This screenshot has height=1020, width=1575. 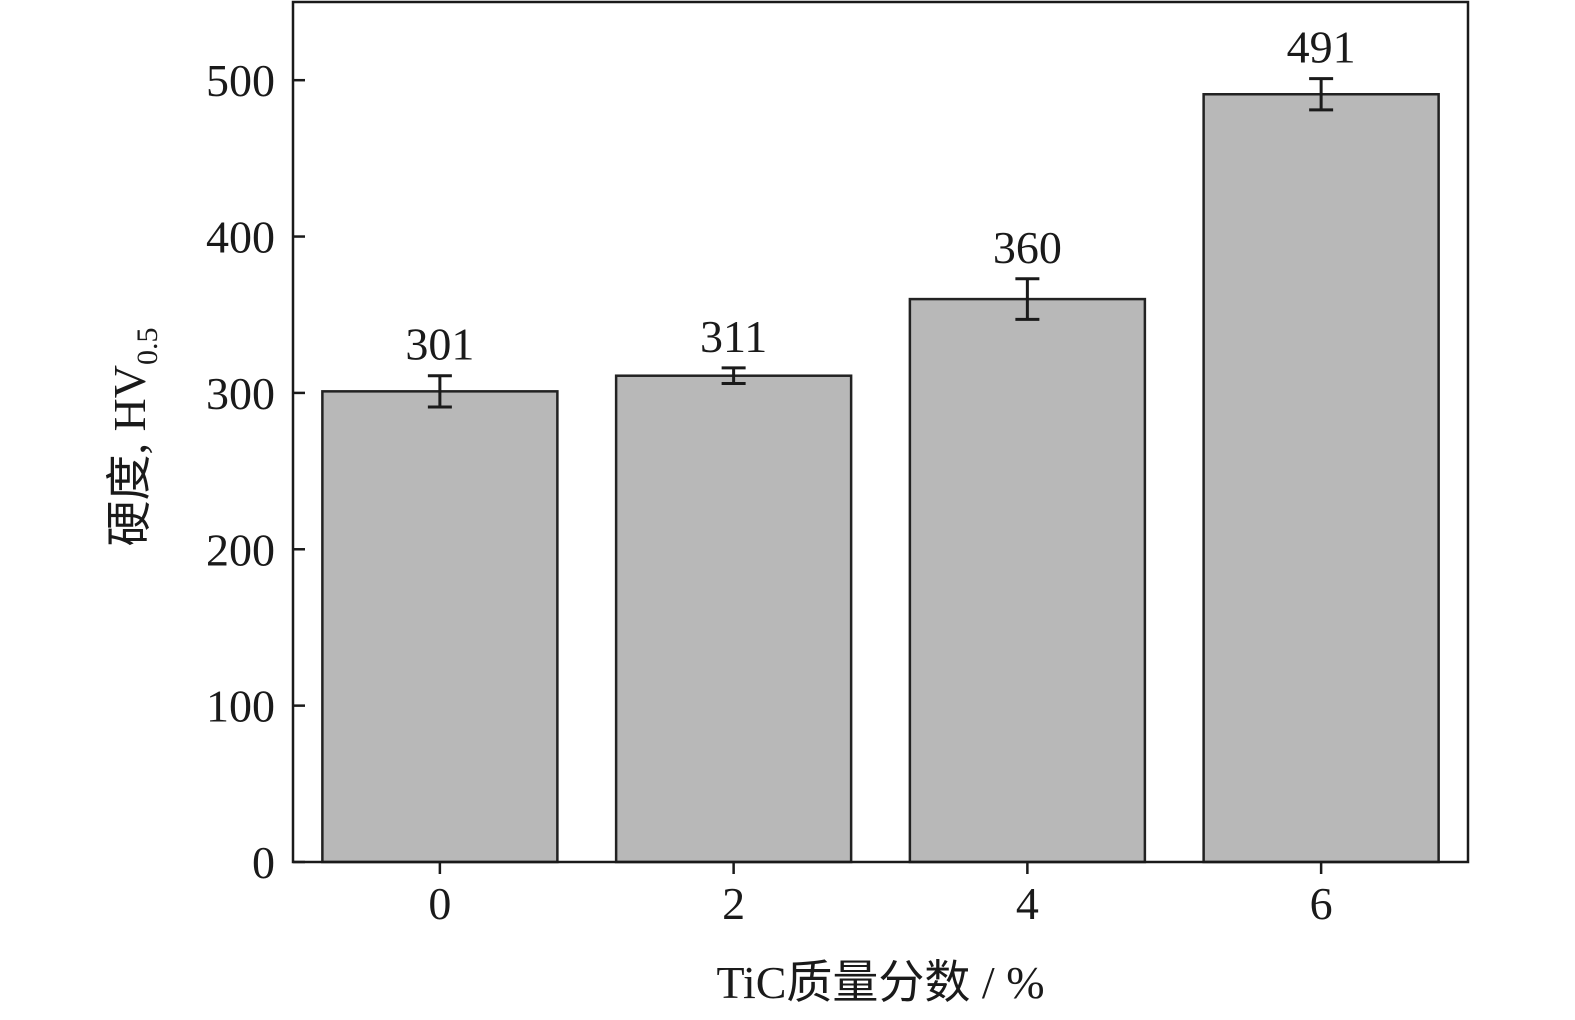 I want to click on y-tick-label-200: 200, so click(x=240, y=549).